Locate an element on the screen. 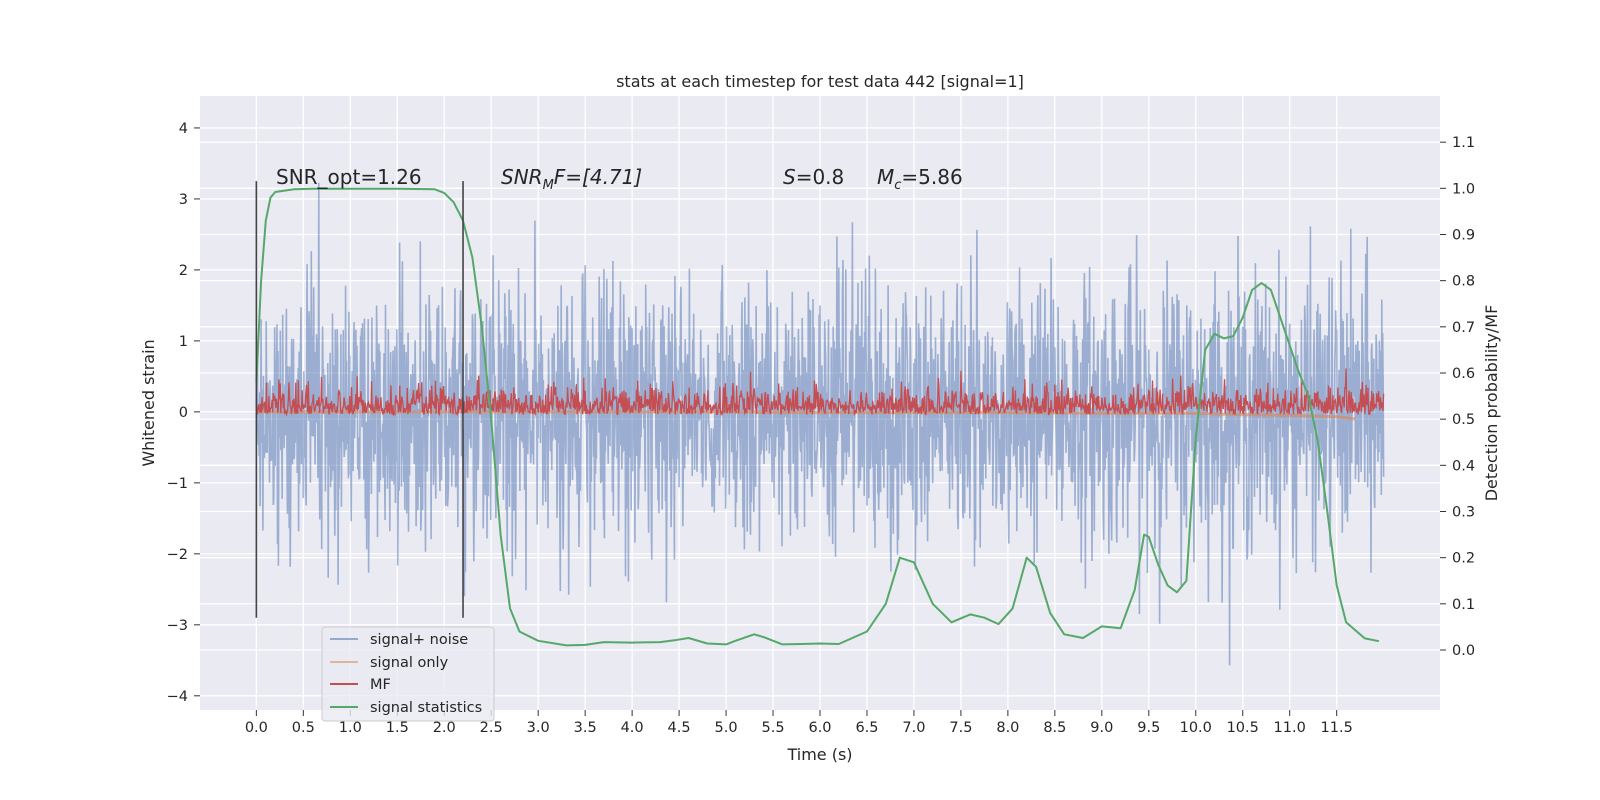 This screenshot has height=800, width=1600. y-left-tick-label: −4 is located at coordinates (177, 697).